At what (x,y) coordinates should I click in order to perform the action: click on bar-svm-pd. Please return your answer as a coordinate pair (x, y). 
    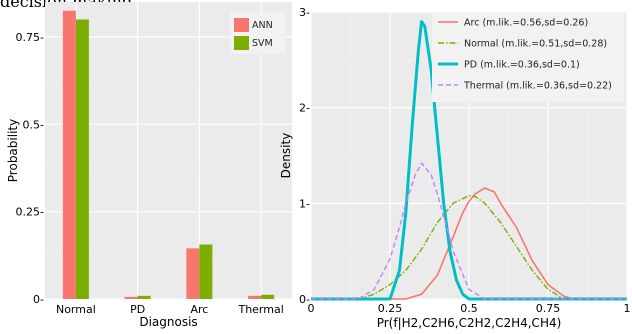
    Looking at the image, I should click on (144, 297).